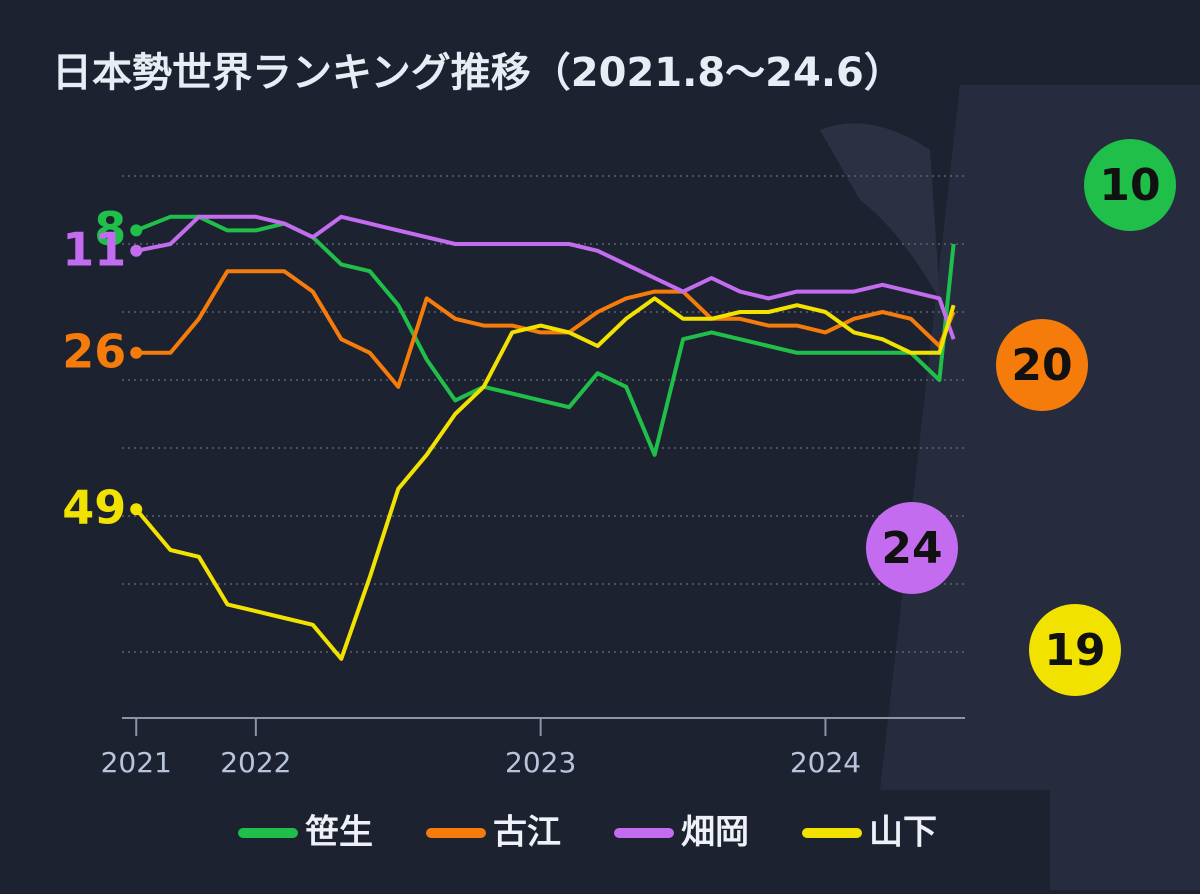  Describe the element at coordinates (825, 762) in the screenshot. I see `x-tick-label: 2024` at that location.